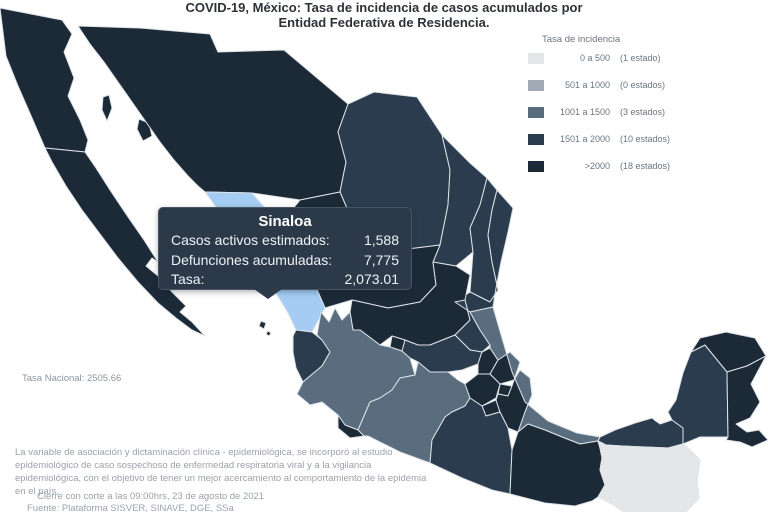 Image resolution: width=768 pixels, height=512 pixels. Describe the element at coordinates (594, 58) in the screenshot. I see `legend-range: 0 a 500` at that location.